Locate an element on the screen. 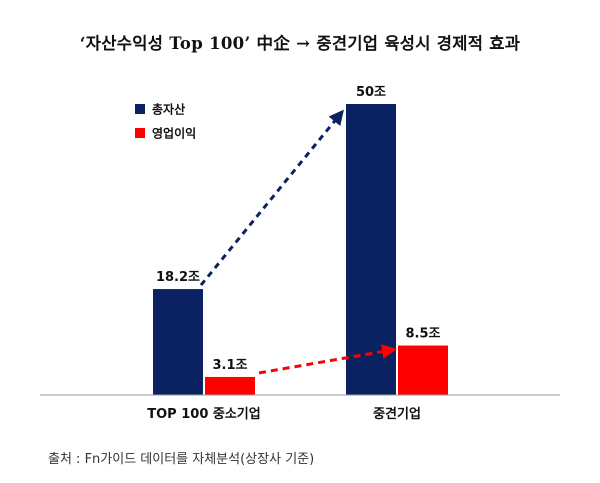 The height and width of the screenshot is (483, 600). bar-영업이익-1 is located at coordinates (423, 370).